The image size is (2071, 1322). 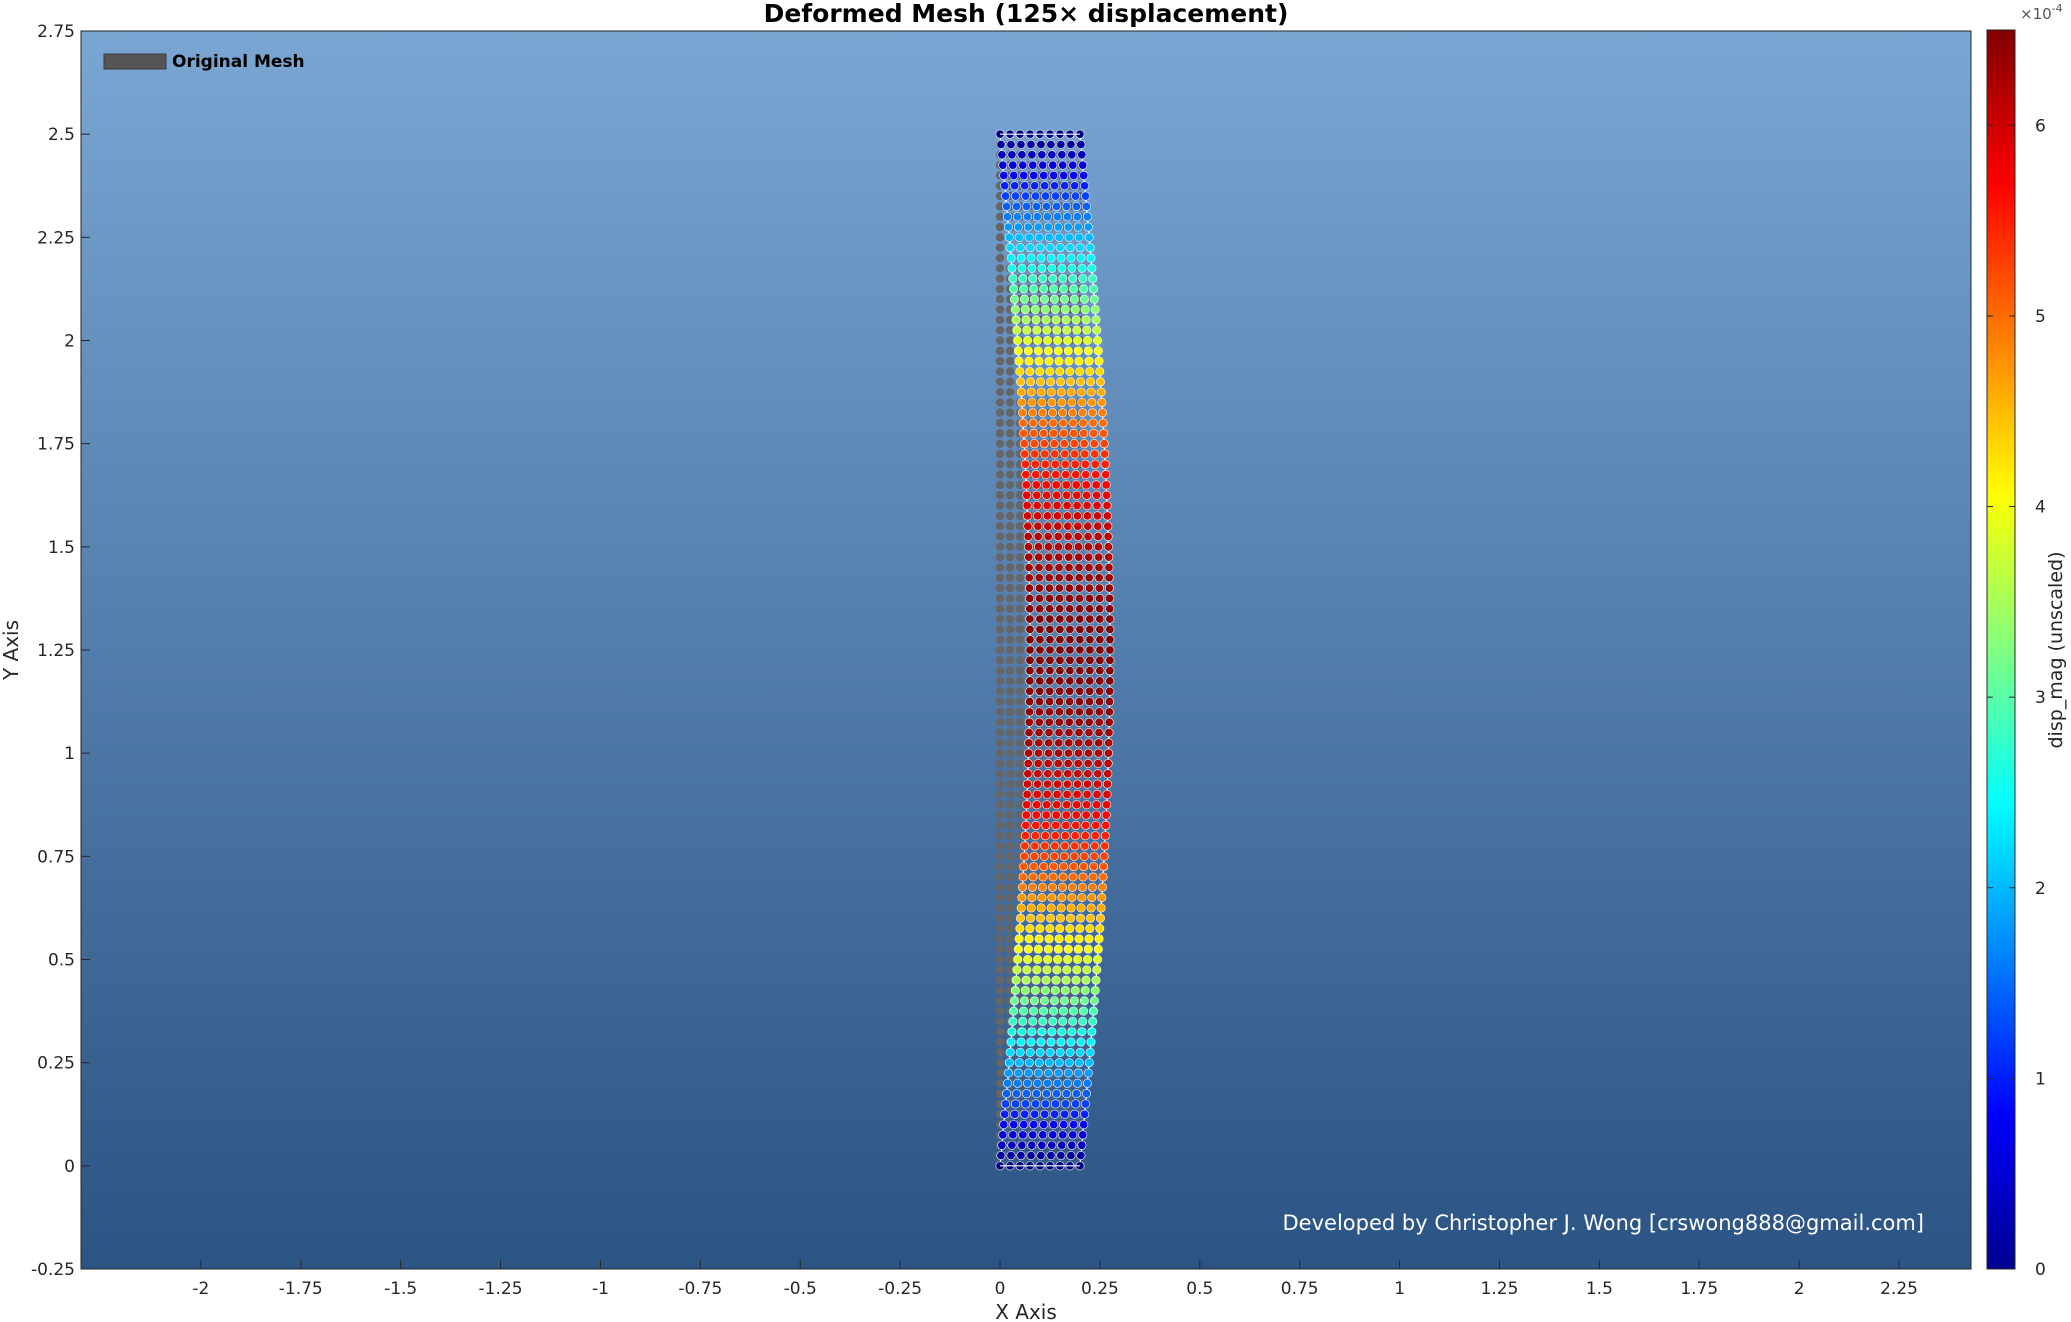 I want to click on x-tick-label: 1.5, so click(x=1599, y=1289).